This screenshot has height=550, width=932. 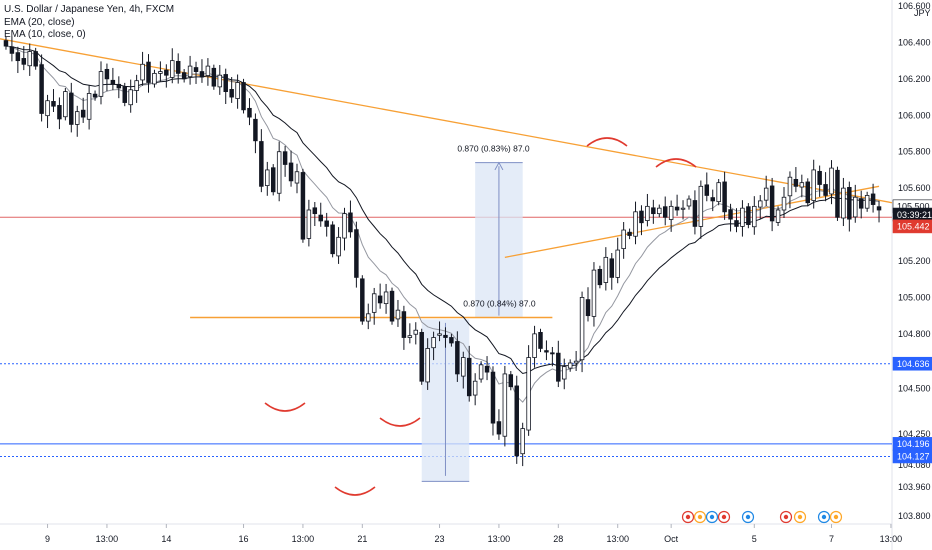 I want to click on measure-label-lower: 0.870 (0.84%) 87.0, so click(x=499, y=304).